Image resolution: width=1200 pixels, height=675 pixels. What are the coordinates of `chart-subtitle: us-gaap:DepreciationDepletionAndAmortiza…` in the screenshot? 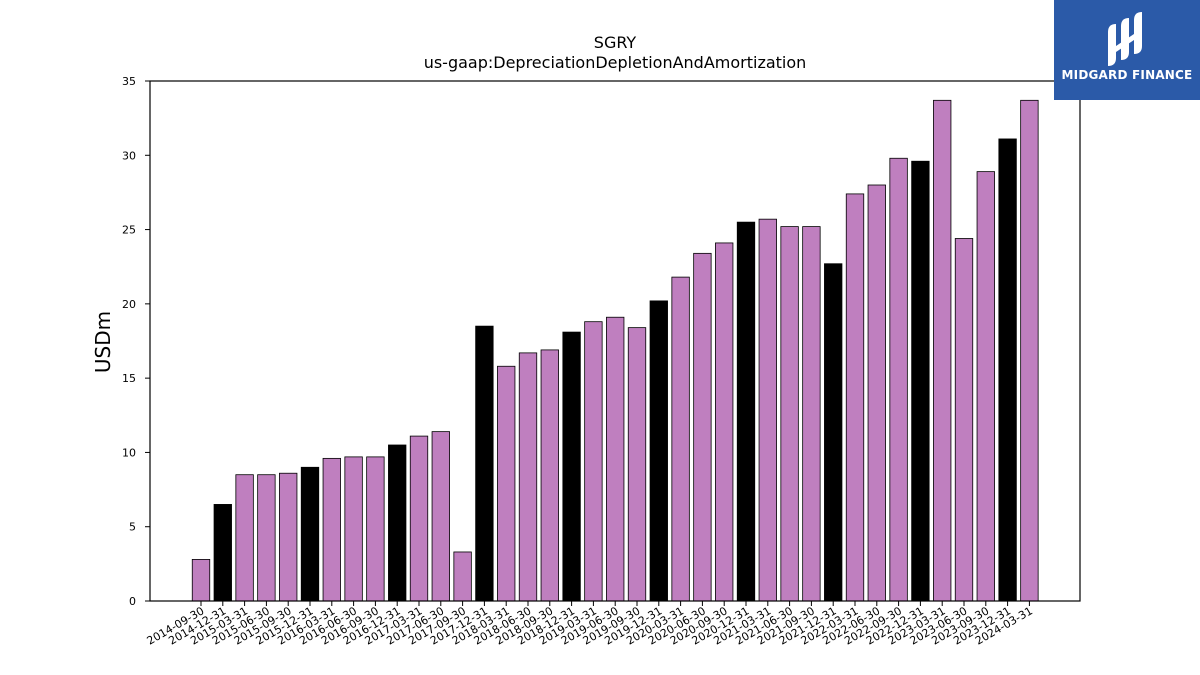 It's located at (615, 62).